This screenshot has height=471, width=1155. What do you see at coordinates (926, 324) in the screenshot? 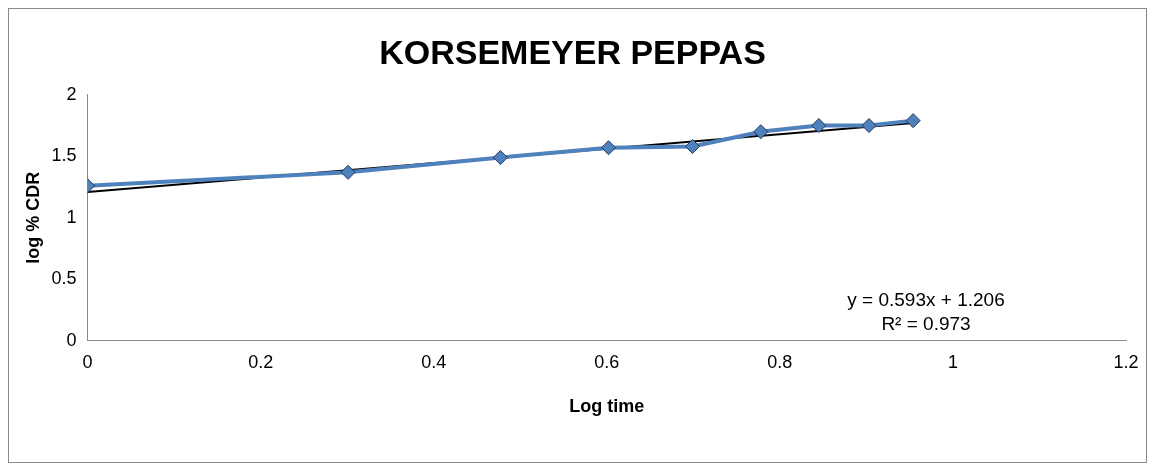
I see `annotation: R² = 0.973` at bounding box center [926, 324].